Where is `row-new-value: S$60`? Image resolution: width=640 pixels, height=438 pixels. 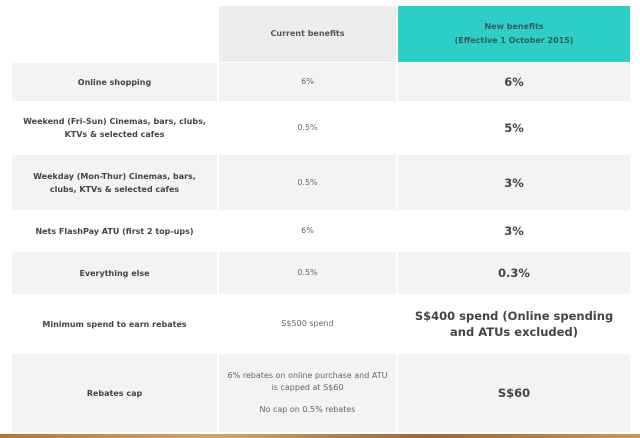
row-new-value: S$60 is located at coordinates (514, 393).